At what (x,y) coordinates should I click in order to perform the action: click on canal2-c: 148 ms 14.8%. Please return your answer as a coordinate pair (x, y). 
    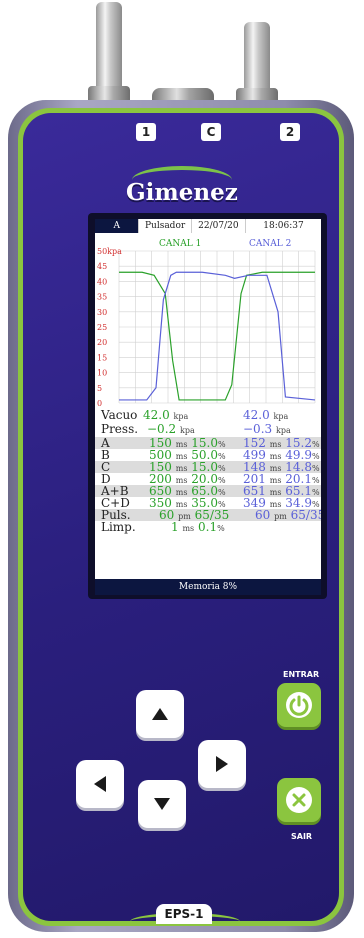
    Looking at the image, I should click on (281, 467).